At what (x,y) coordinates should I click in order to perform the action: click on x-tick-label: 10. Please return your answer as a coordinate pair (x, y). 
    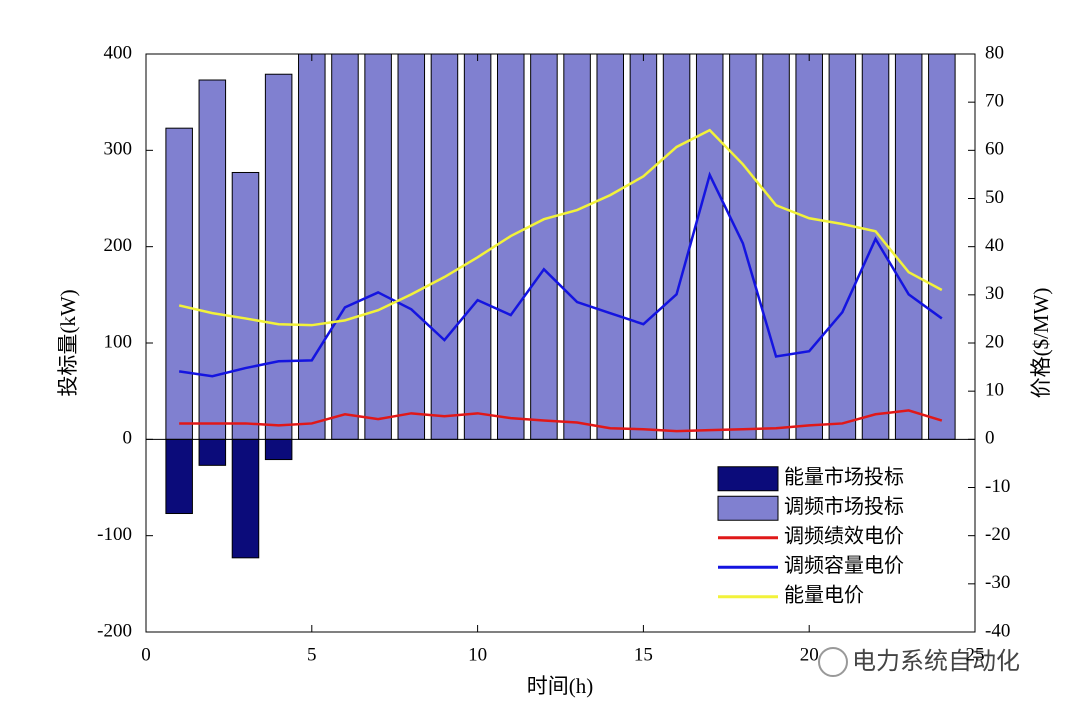
    Looking at the image, I should click on (477, 654).